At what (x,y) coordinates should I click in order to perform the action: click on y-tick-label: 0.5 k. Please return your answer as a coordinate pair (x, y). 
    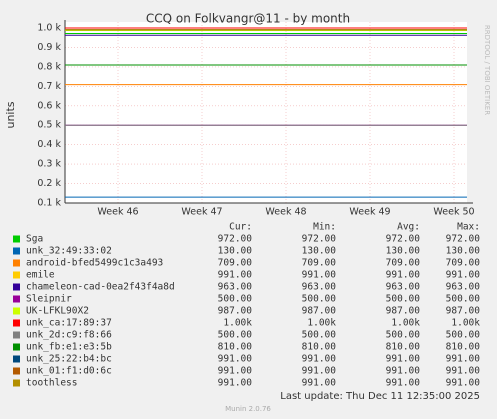
    Looking at the image, I should click on (49, 125).